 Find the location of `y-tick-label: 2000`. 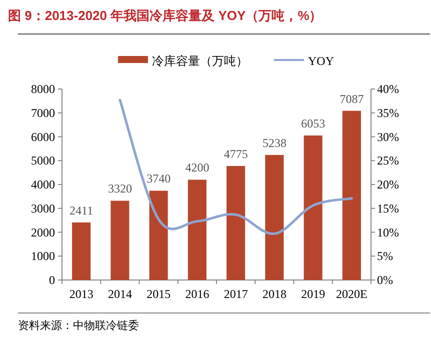

y-tick-label: 2000 is located at coordinates (43, 232).